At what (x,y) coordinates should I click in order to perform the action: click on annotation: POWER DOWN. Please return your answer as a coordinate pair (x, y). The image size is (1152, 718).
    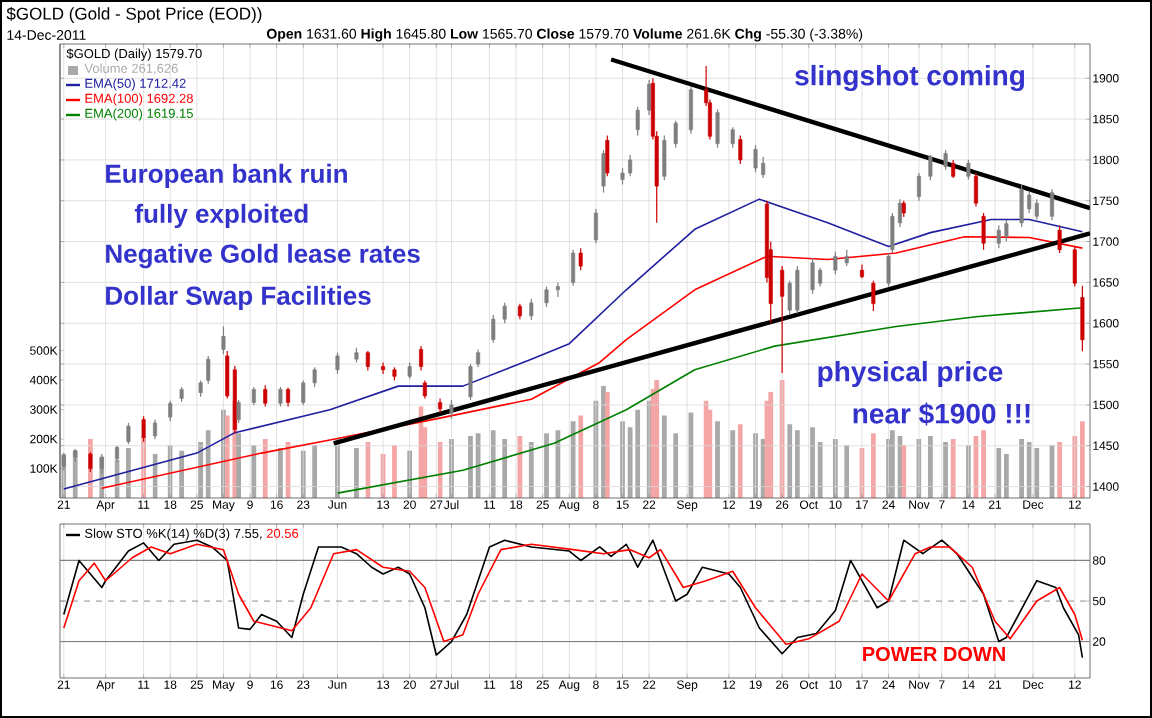
    Looking at the image, I should click on (934, 654).